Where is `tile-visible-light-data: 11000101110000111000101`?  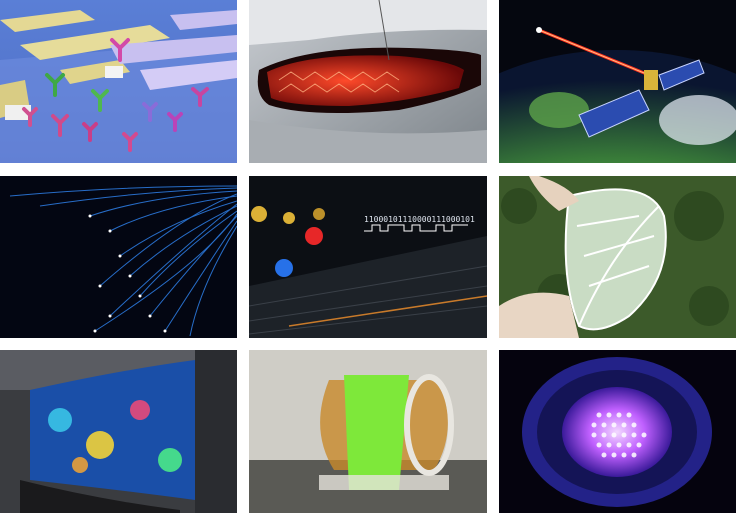
tile-visible-light-data: 11000101110000111000101 is located at coordinates (368, 257).